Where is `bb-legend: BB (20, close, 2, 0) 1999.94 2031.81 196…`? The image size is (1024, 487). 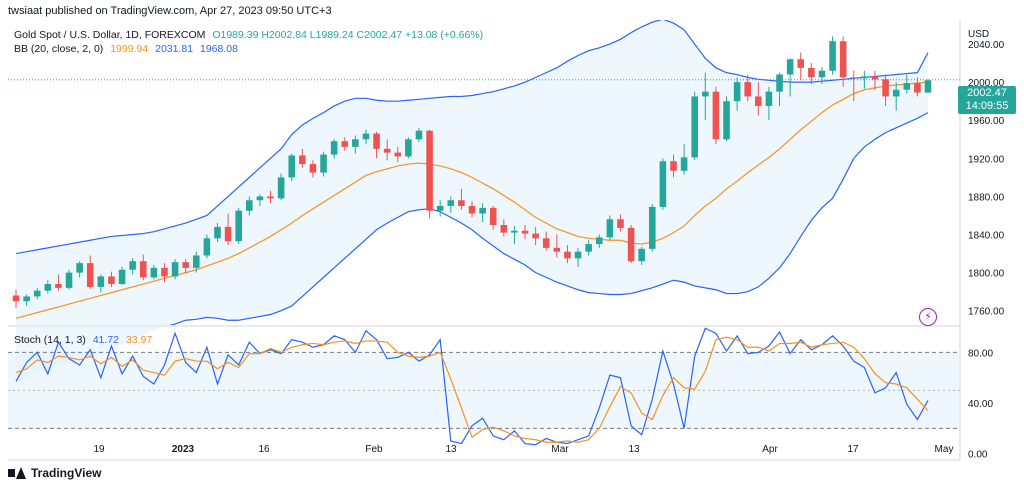
bb-legend: BB (20, close, 2, 0) 1999.94 2031.81 196… is located at coordinates (128, 49).